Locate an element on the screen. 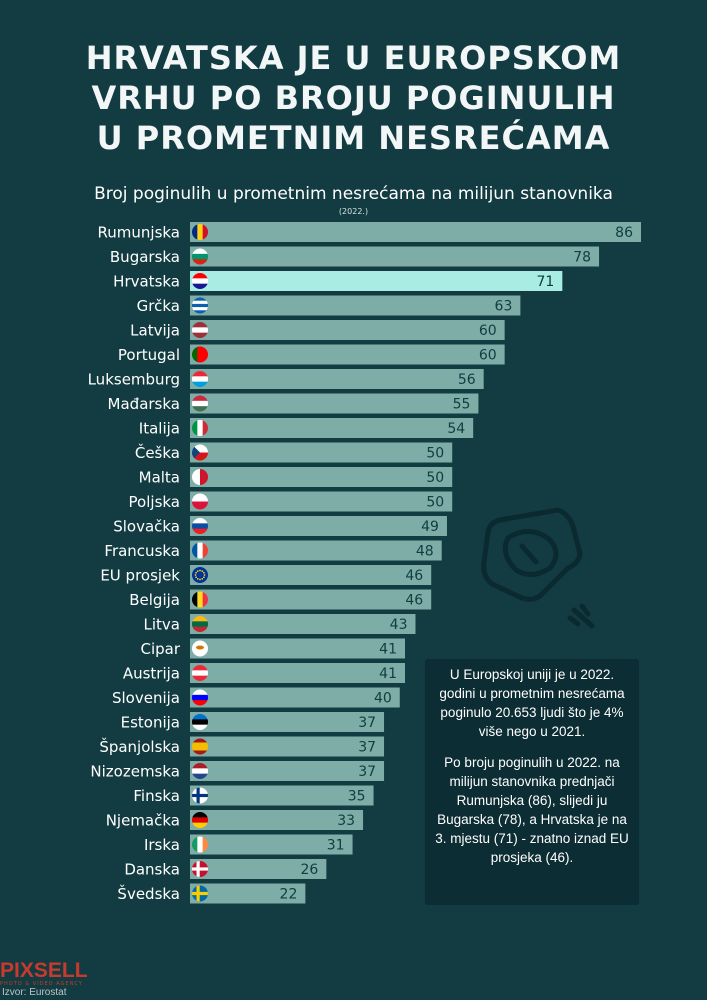  value-label-7: 55 is located at coordinates (462, 405).